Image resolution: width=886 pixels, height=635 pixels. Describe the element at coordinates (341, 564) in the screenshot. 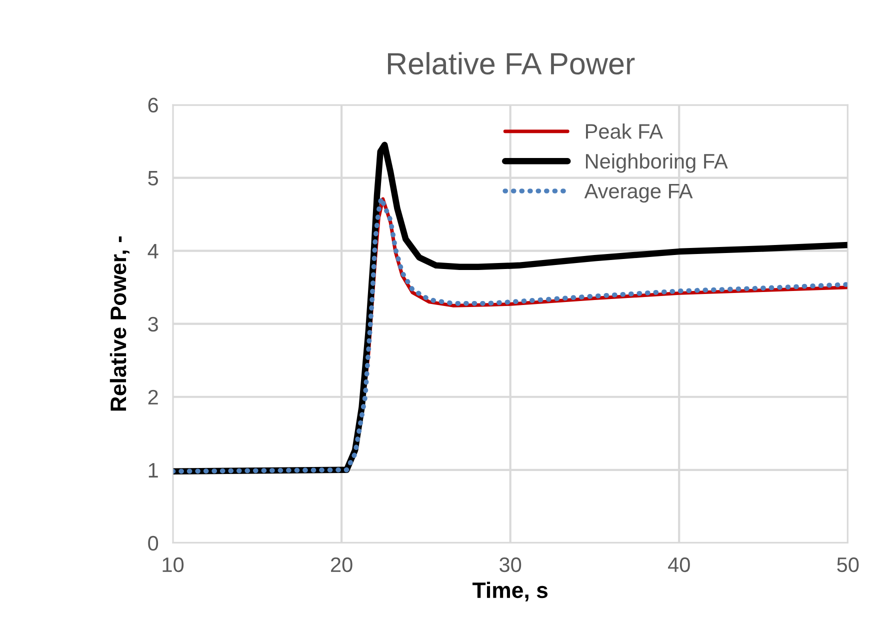

I see `x-tick-label: 20` at that location.